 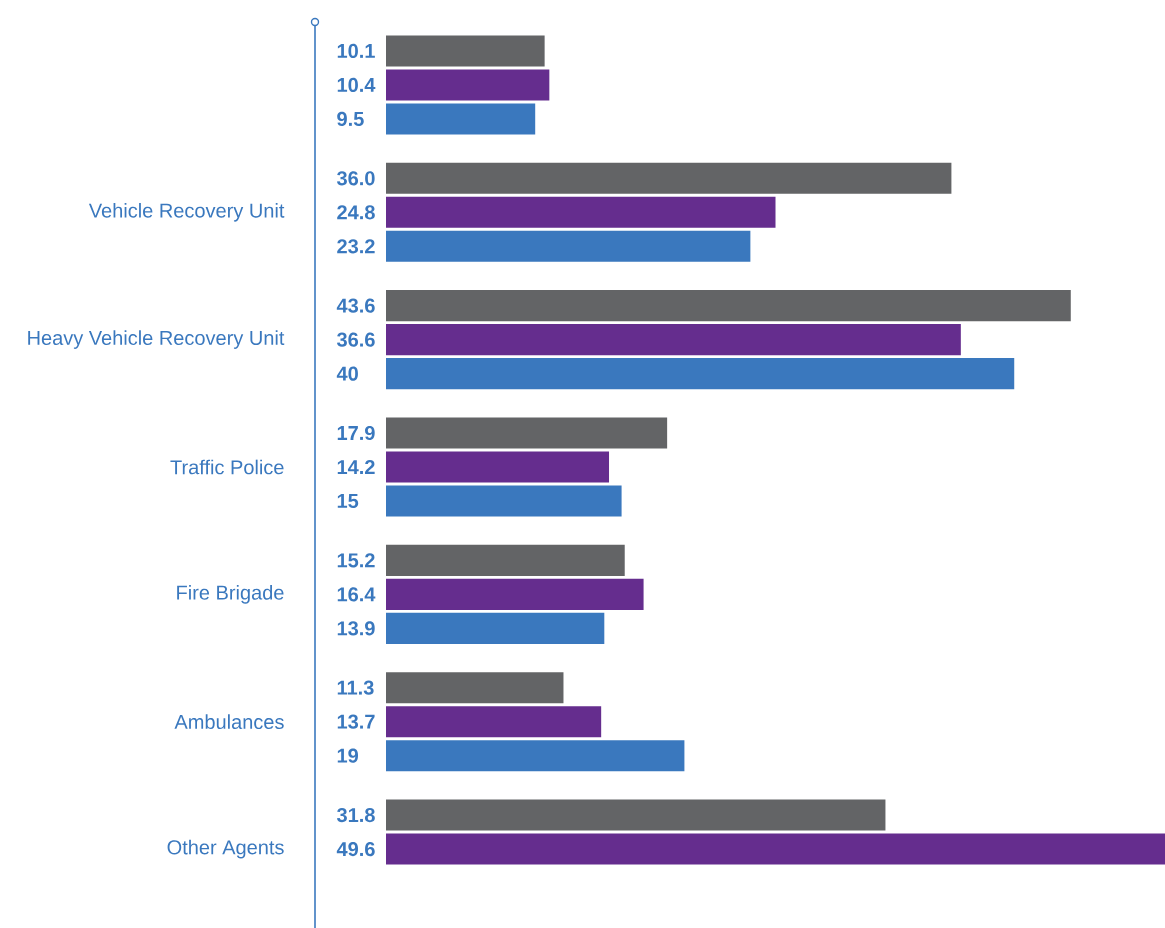 I want to click on data-label: 43.6, so click(x=355, y=305).